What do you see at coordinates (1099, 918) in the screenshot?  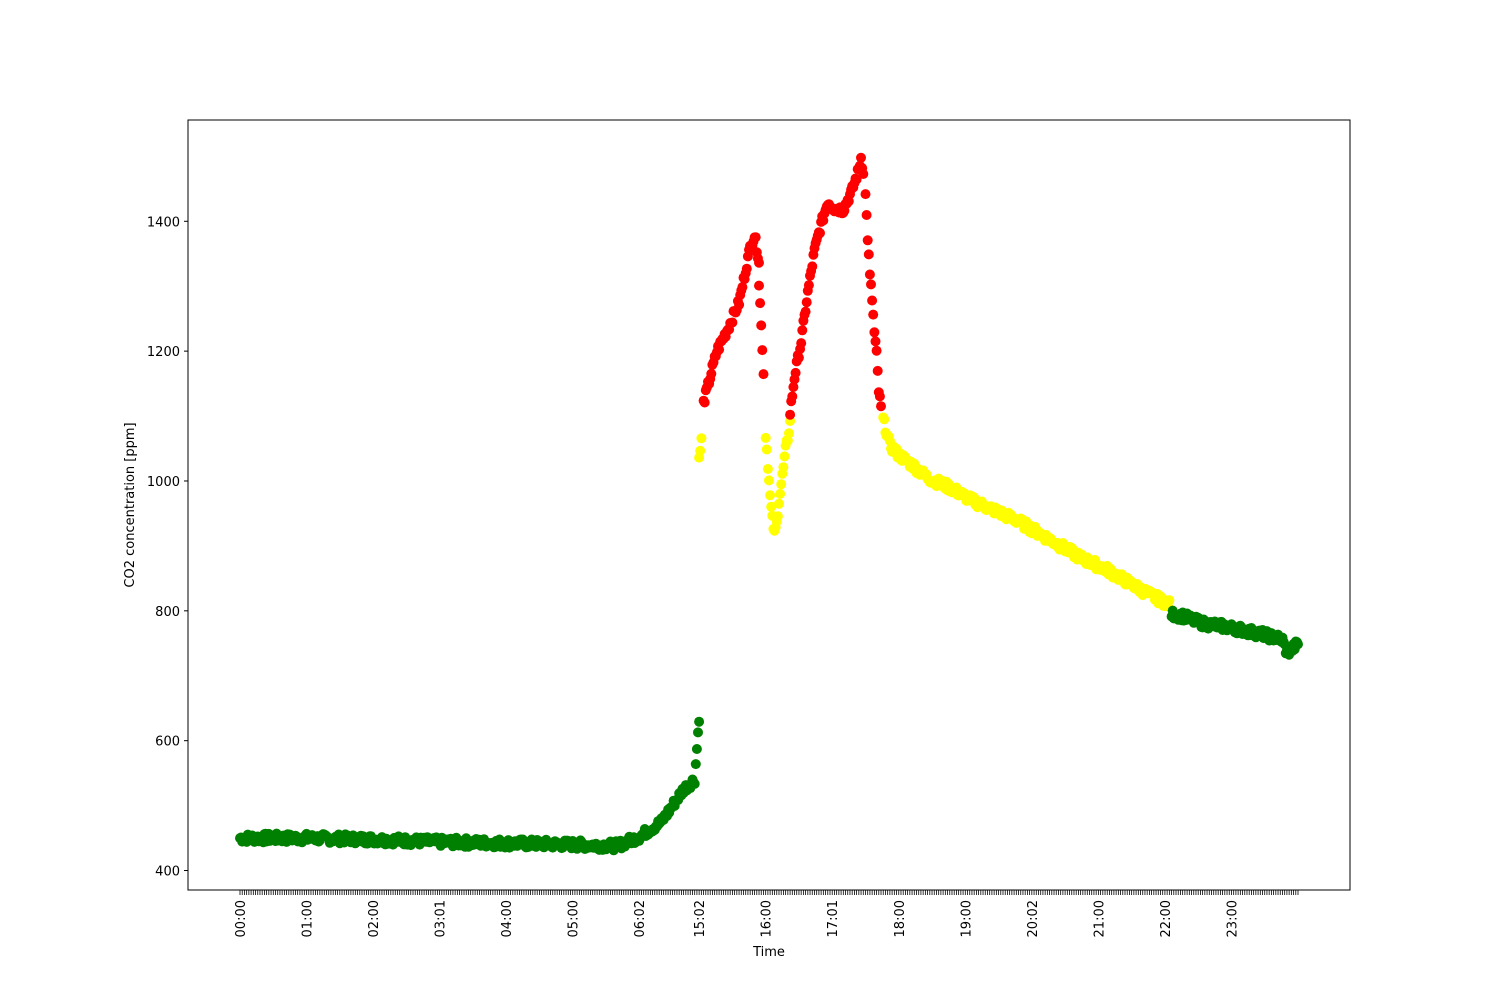 I see `x-tick-label: 21:00` at bounding box center [1099, 918].